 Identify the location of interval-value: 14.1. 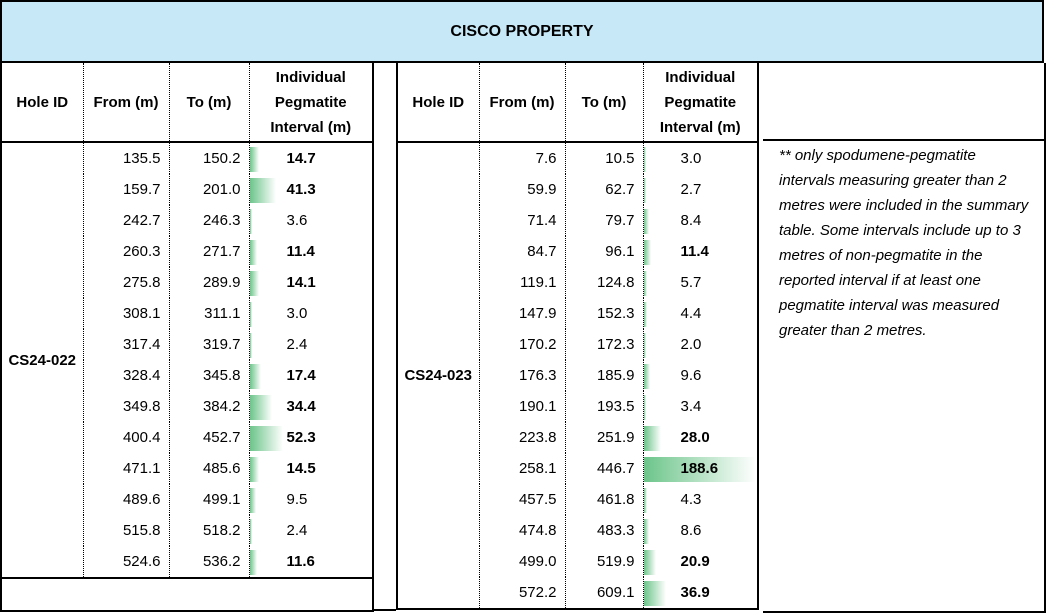
(301, 282).